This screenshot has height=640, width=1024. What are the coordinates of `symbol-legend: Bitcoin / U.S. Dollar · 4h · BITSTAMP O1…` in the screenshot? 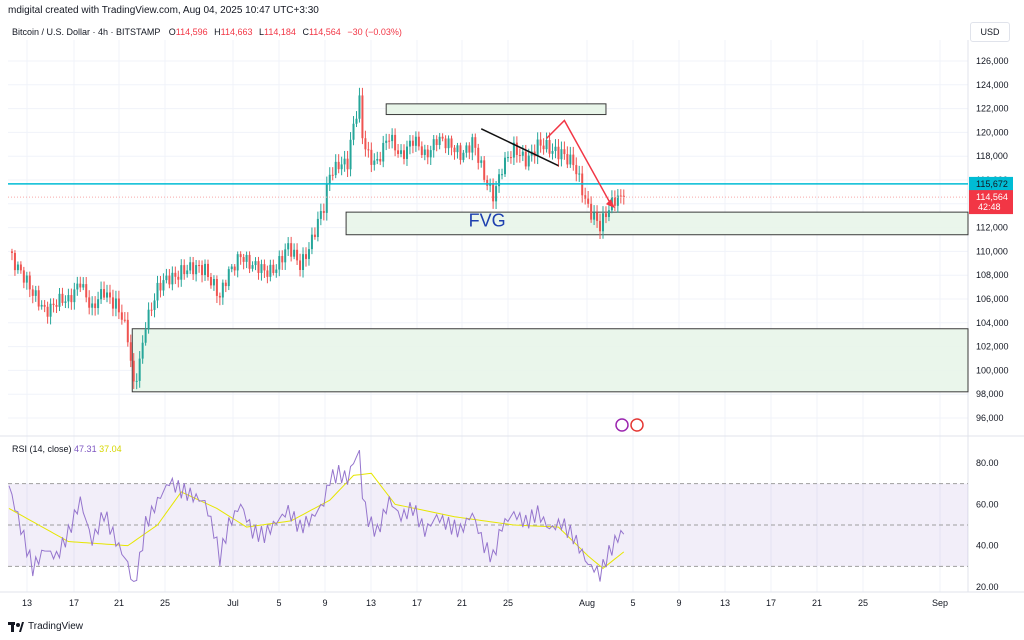 It's located at (207, 32).